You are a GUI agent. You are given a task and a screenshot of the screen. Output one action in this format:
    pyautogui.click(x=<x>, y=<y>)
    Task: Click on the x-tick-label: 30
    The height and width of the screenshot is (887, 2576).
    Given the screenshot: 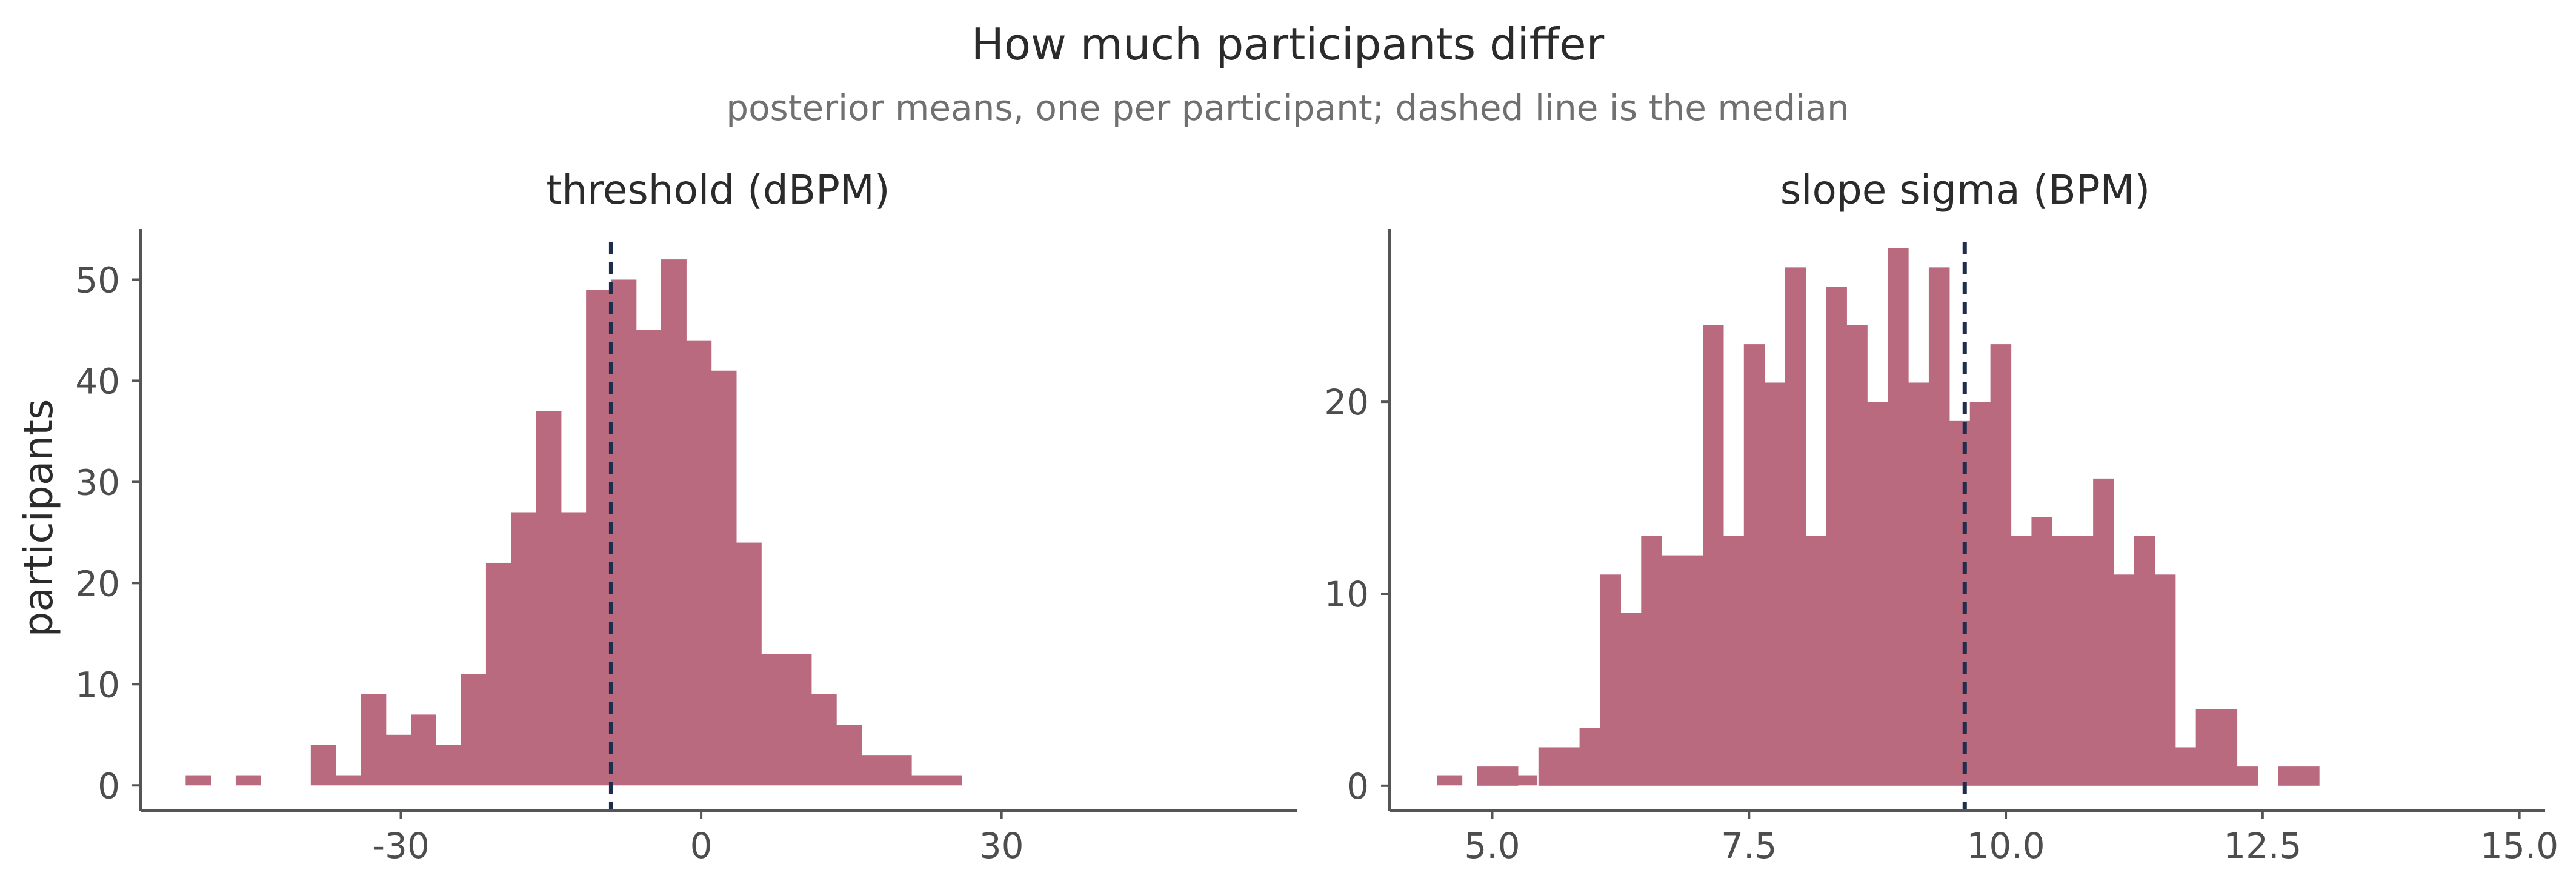 What is the action you would take?
    pyautogui.click(x=1001, y=845)
    